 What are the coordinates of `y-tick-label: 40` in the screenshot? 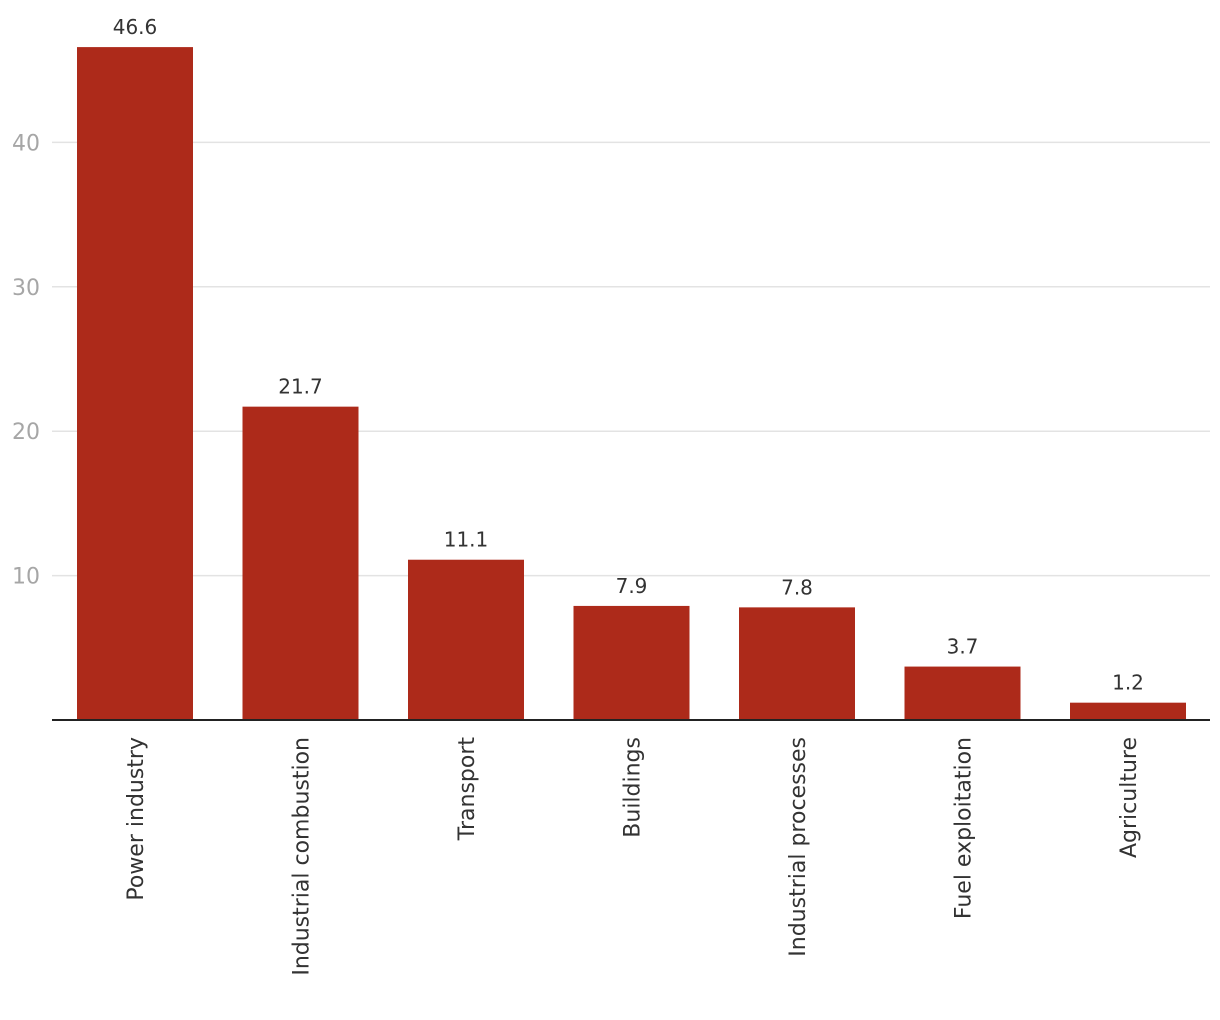 It's located at (26, 143).